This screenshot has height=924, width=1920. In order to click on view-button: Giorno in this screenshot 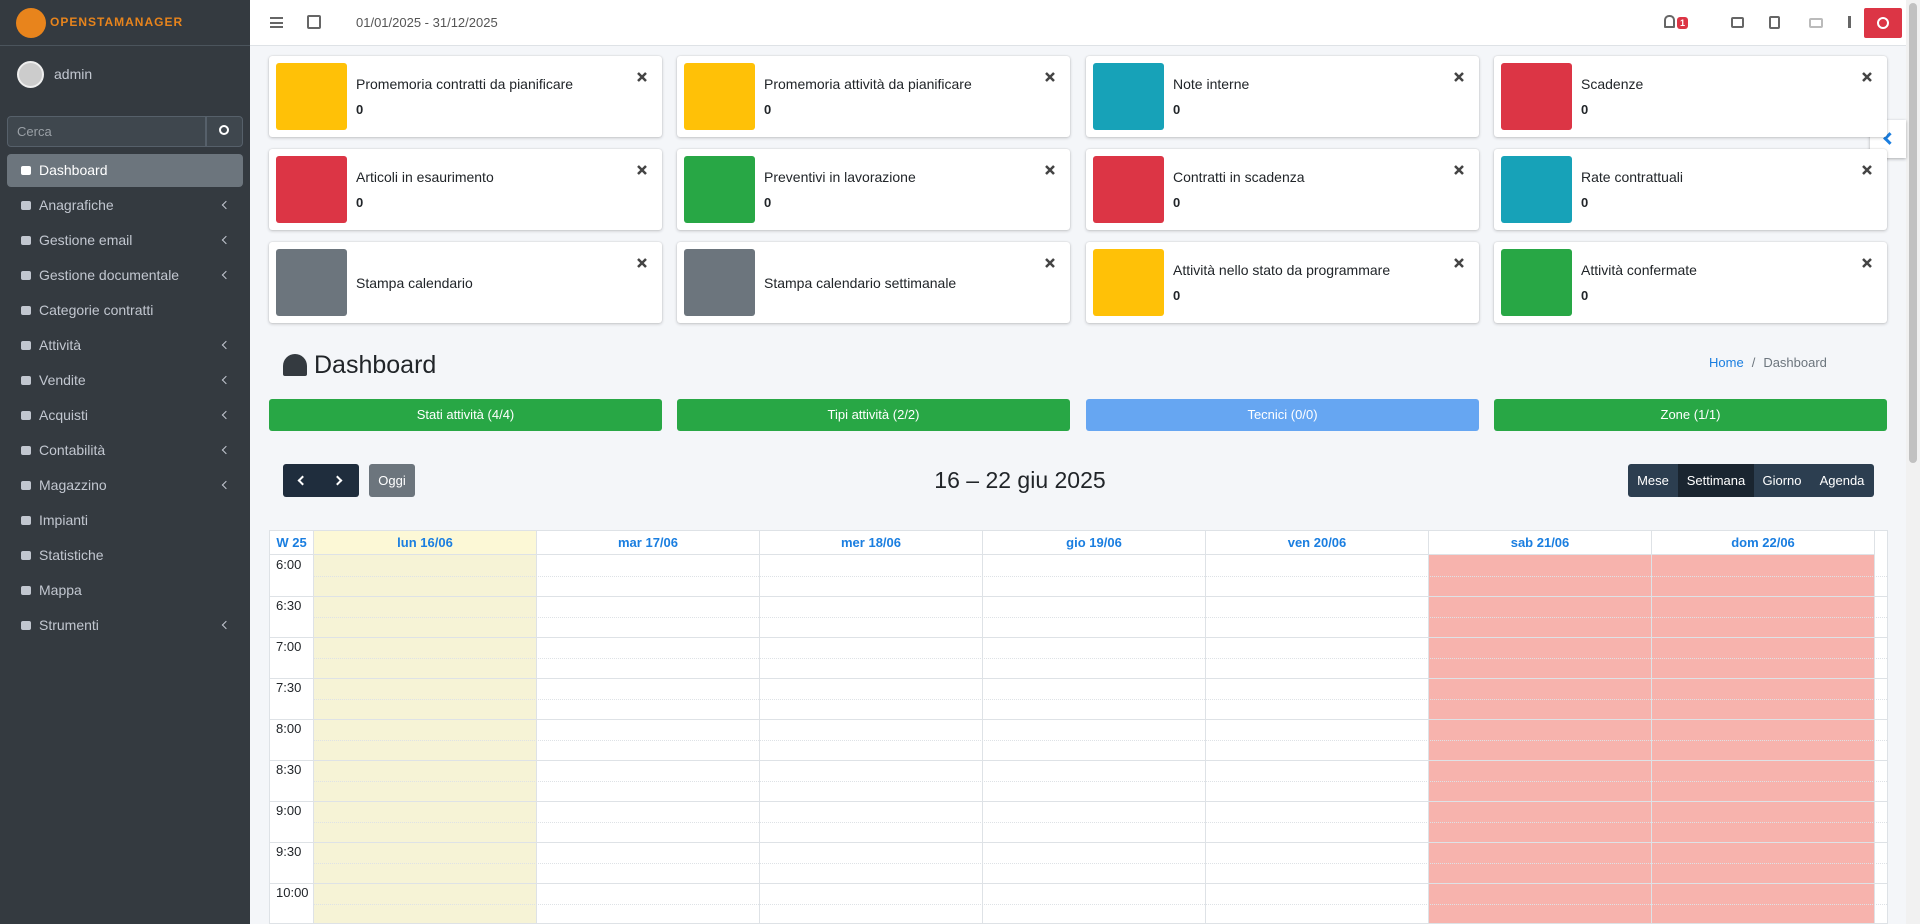, I will do `click(1782, 480)`.